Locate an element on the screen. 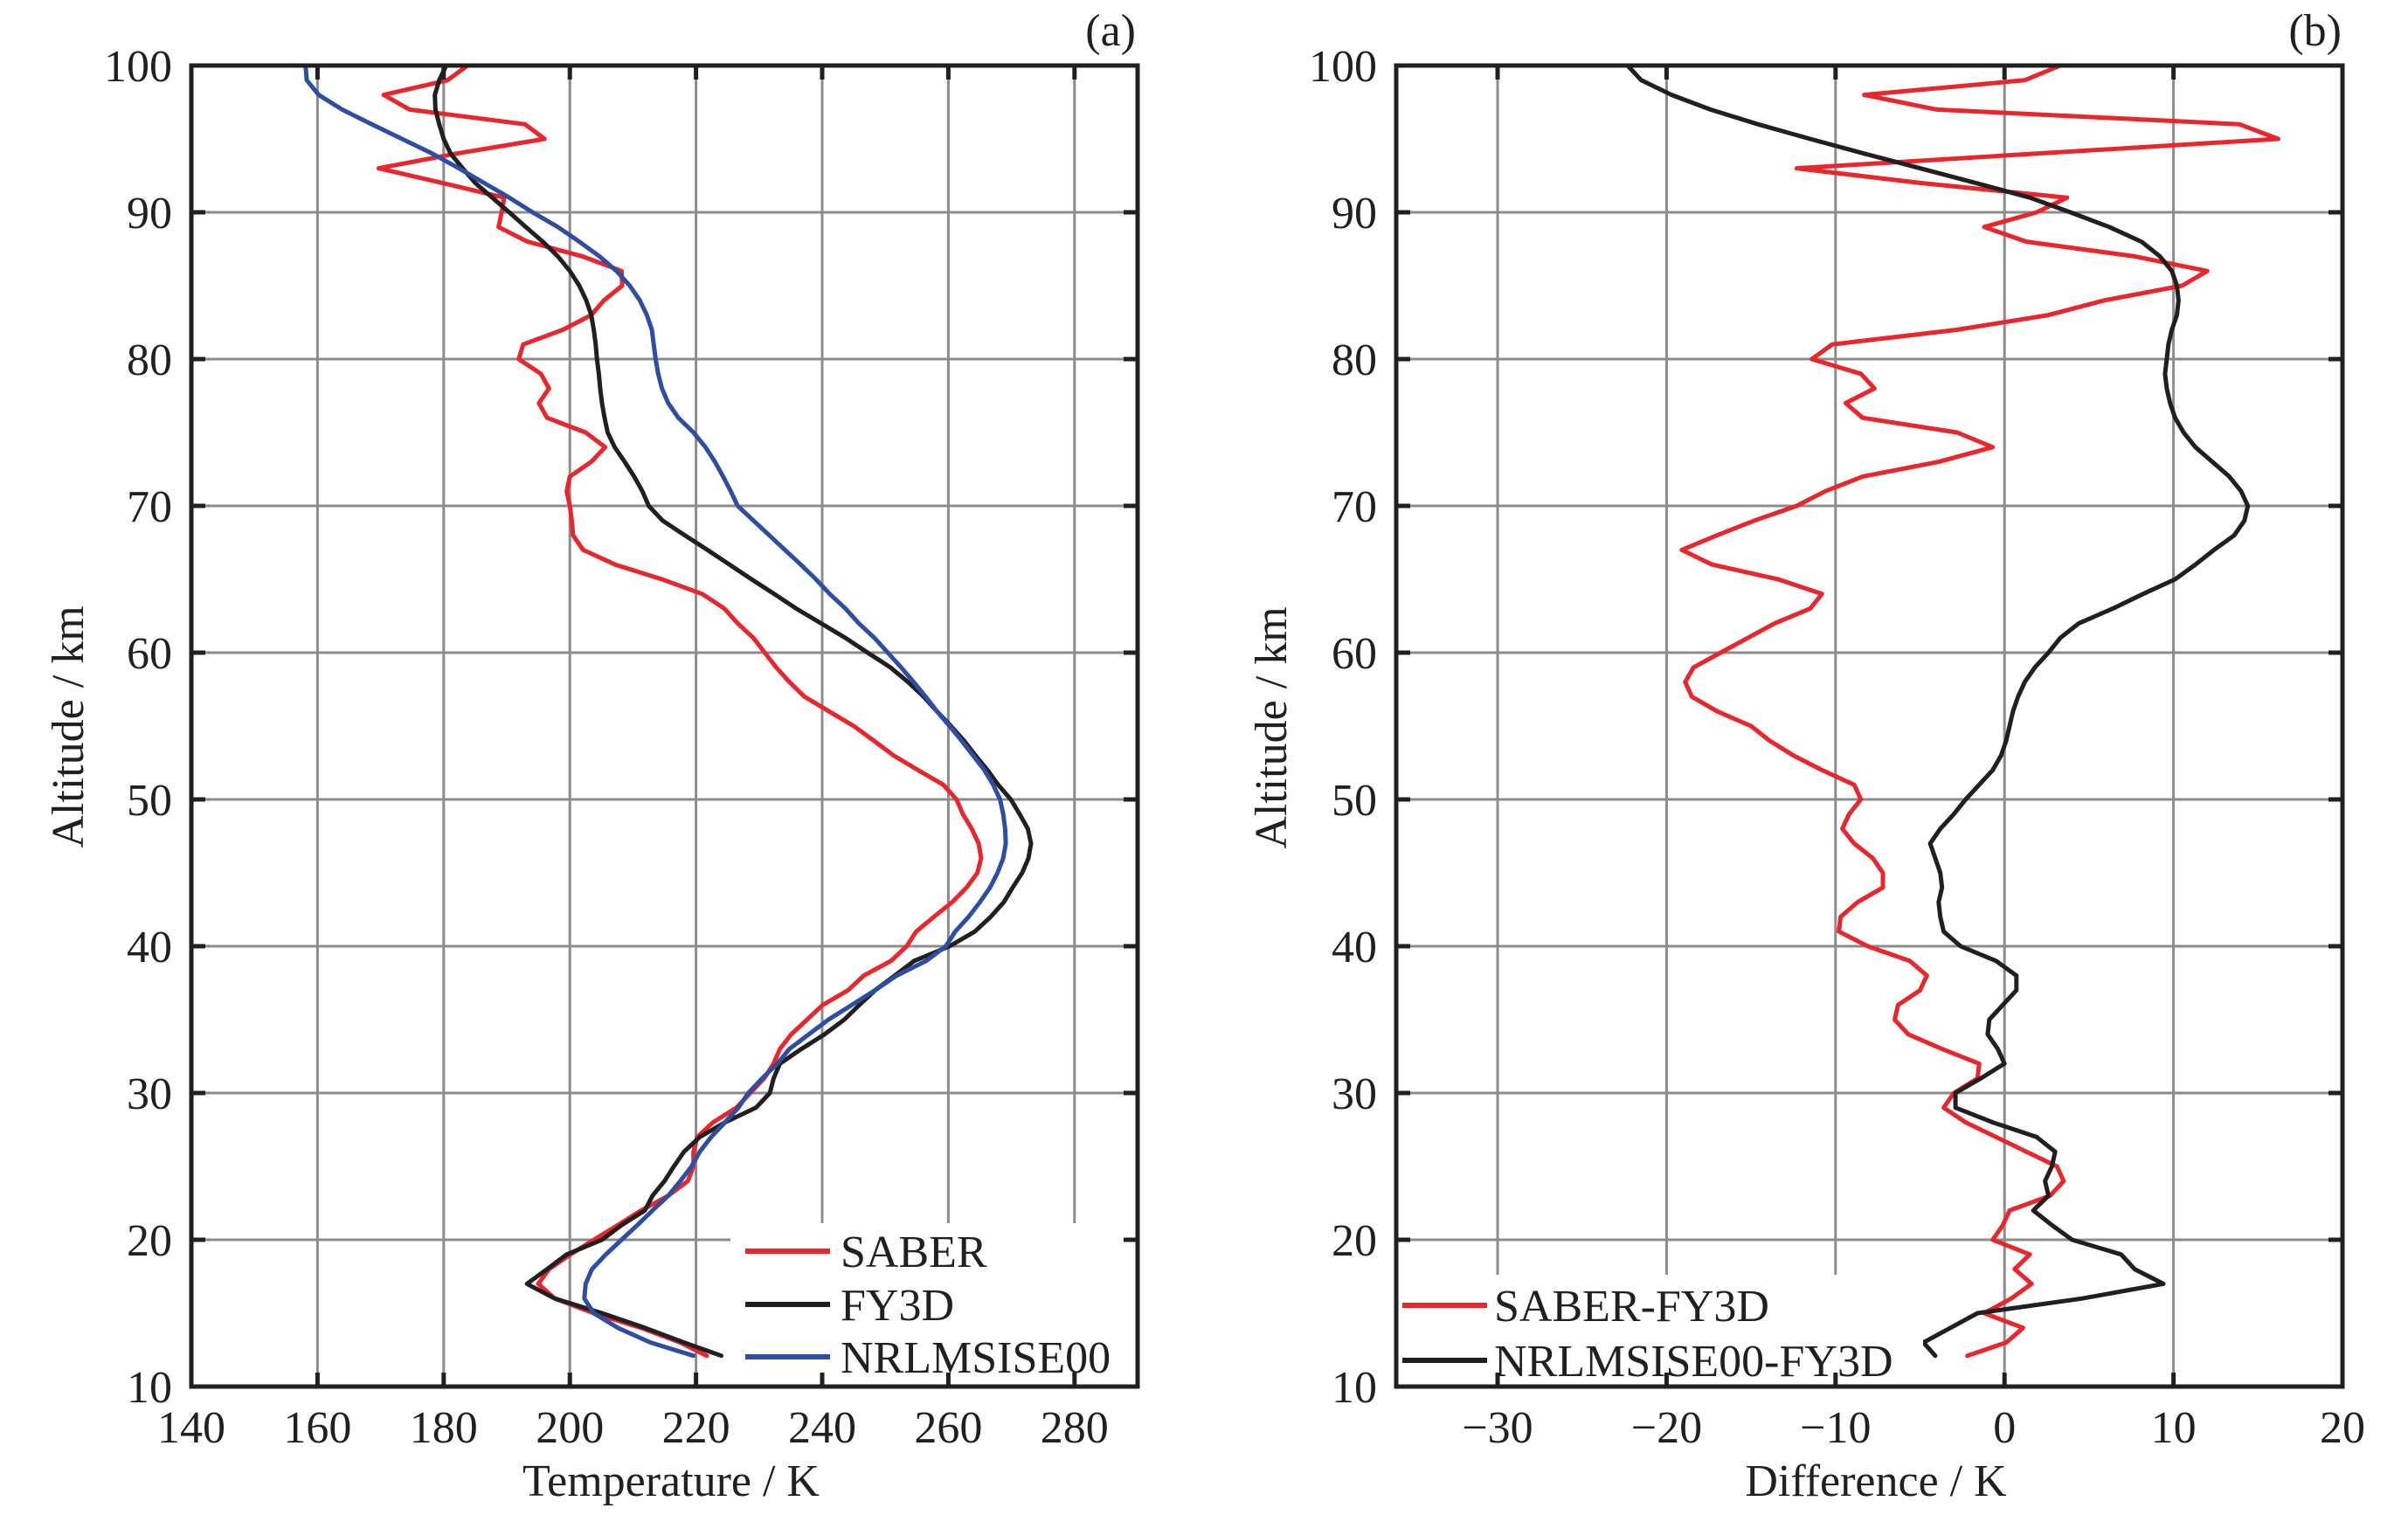 This screenshot has width=2408, height=1515. panel-b-y-tick-label-2: 30 is located at coordinates (1354, 1094).